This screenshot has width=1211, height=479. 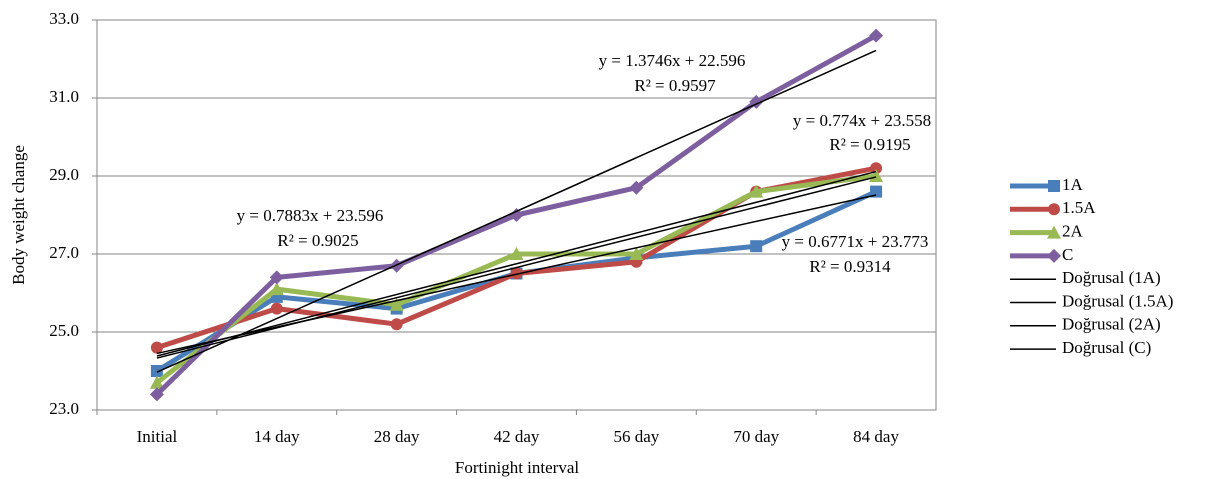 What do you see at coordinates (64, 408) in the screenshot?
I see `y-tick-label: 23.0` at bounding box center [64, 408].